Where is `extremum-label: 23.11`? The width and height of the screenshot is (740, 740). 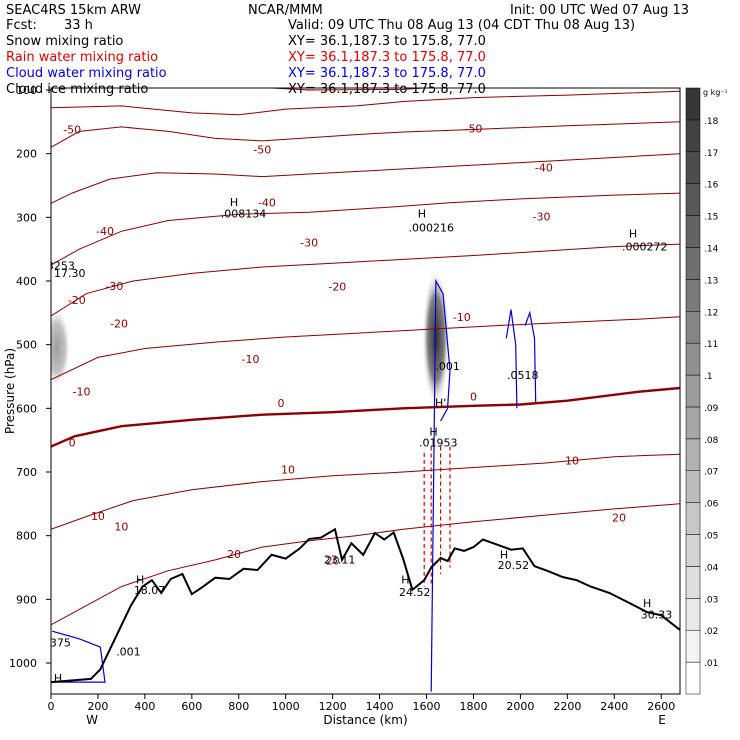 extremum-label: 23.11 is located at coordinates (340, 560).